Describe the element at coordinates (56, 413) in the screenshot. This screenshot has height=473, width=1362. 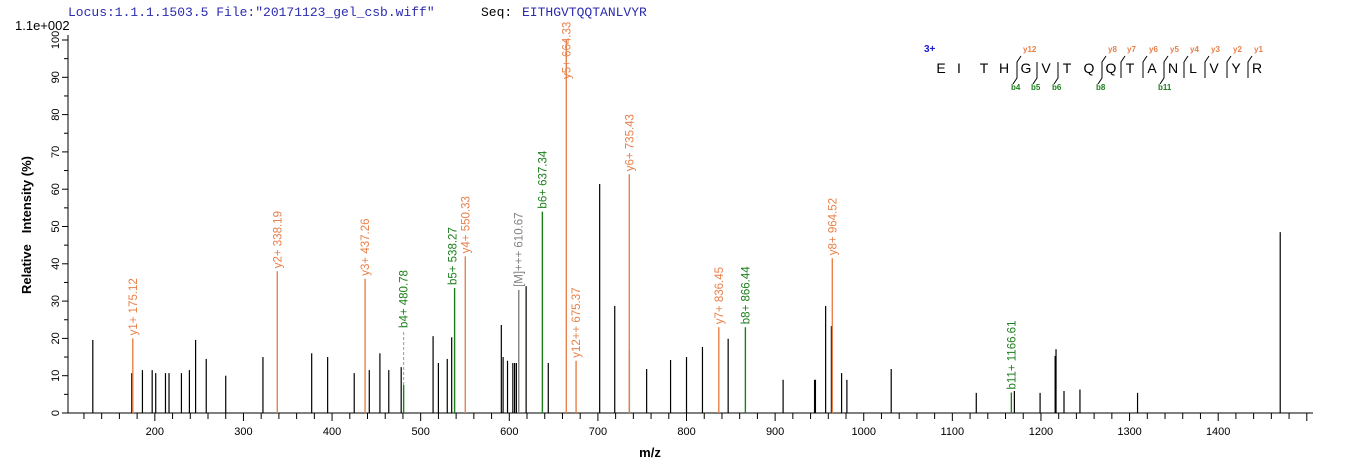
I see `y-tick-label: 0` at that location.